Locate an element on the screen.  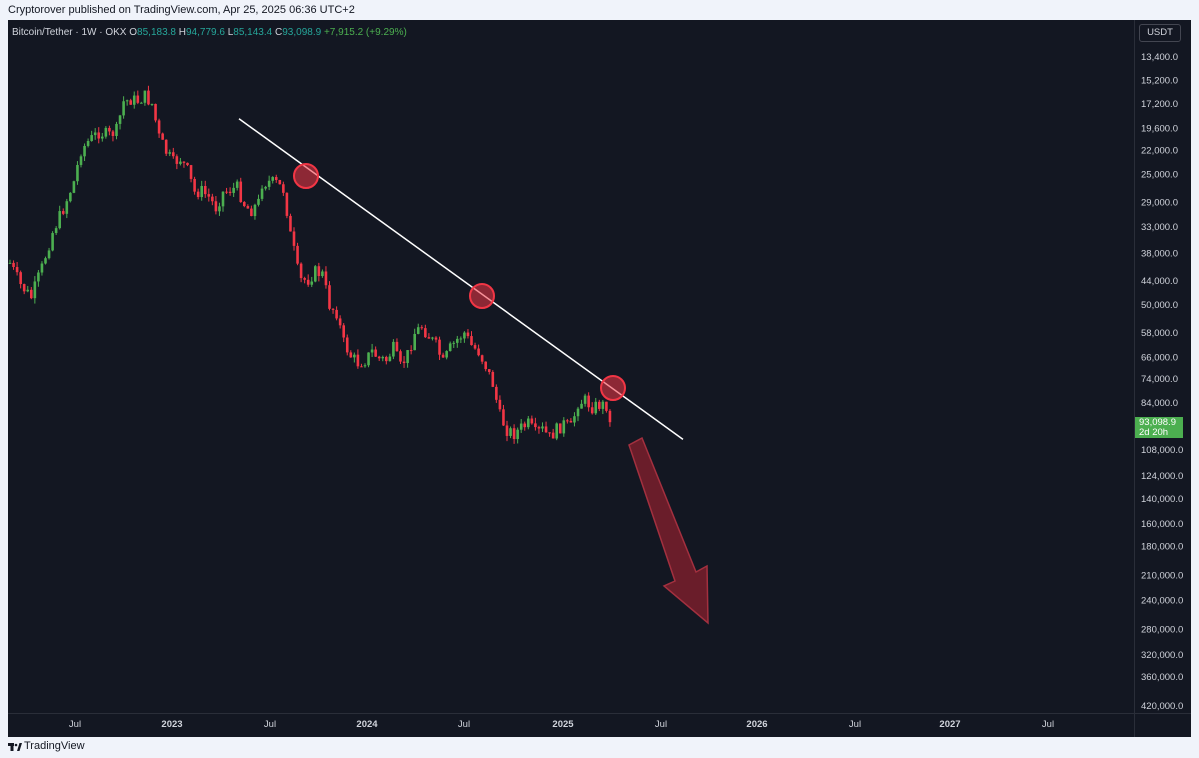
down-arrow-icon is located at coordinates (668, 530).